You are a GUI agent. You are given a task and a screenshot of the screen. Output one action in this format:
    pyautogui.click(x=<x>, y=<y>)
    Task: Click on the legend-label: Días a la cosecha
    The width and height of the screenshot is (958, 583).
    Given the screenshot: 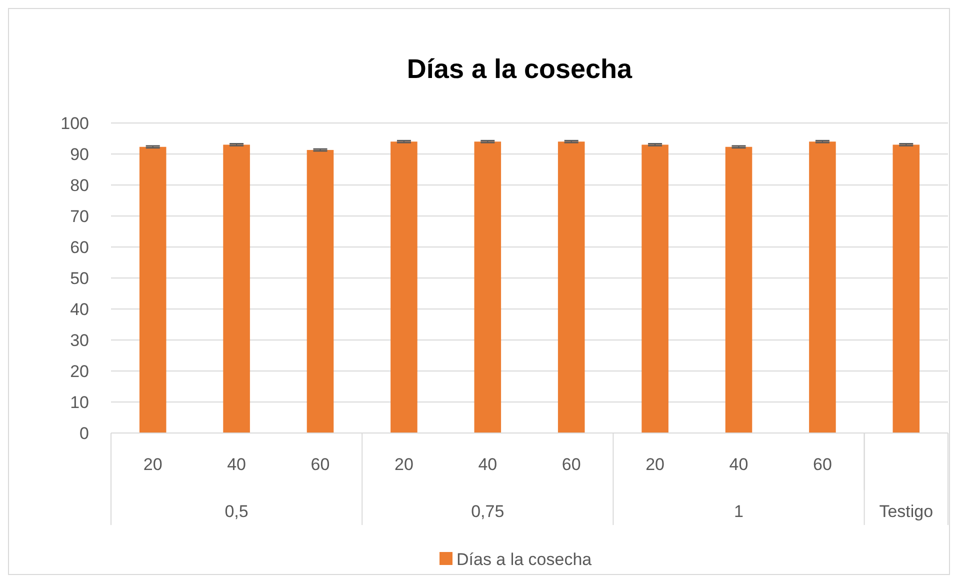 What is the action you would take?
    pyautogui.click(x=524, y=559)
    